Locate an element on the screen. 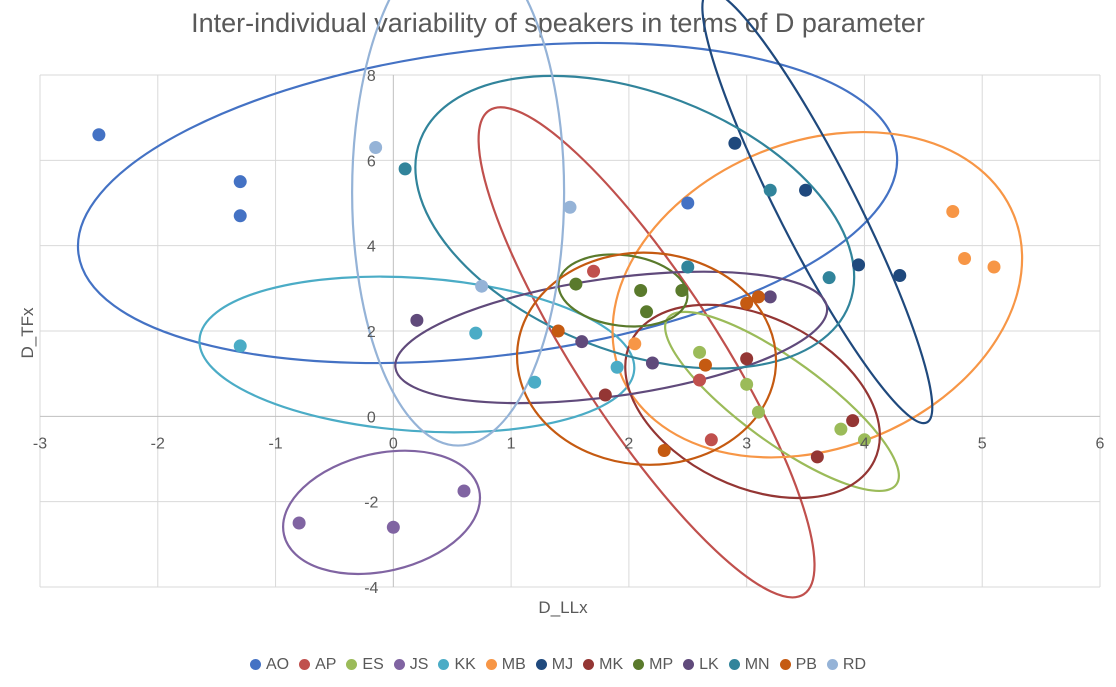  cluster-ellipse-mk is located at coordinates (752, 401).